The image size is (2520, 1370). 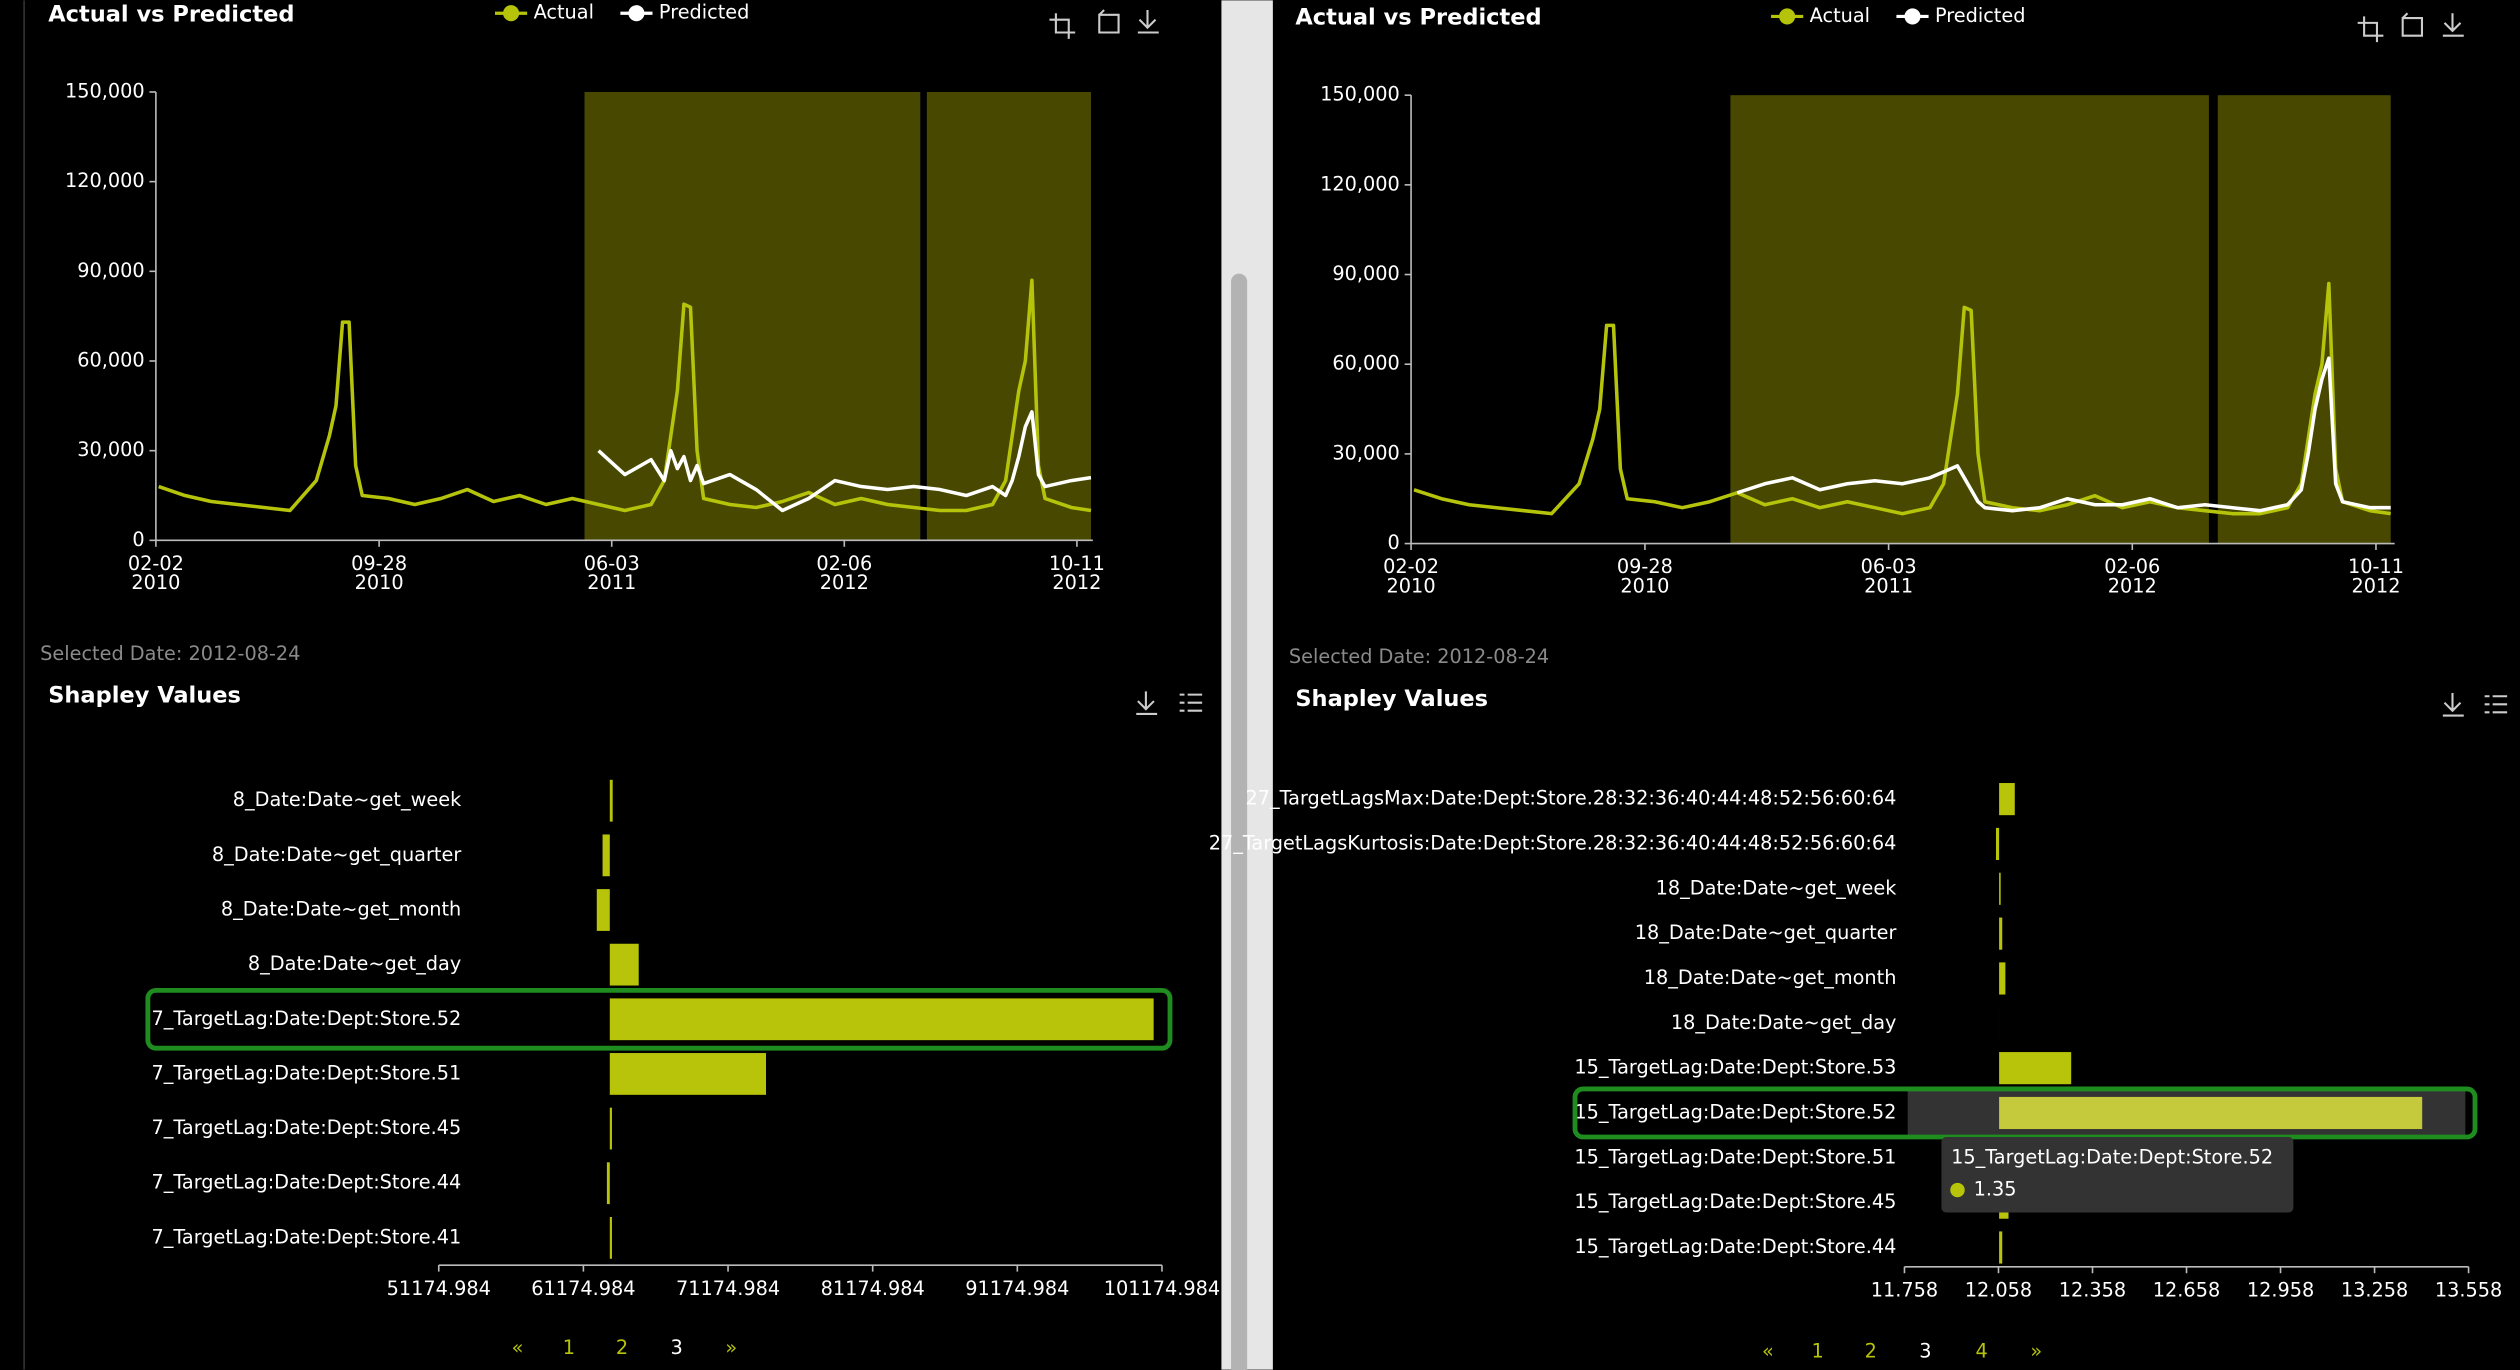 What do you see at coordinates (336, 854) in the screenshot?
I see `category-label: 8_Date:Date~get_quarter` at bounding box center [336, 854].